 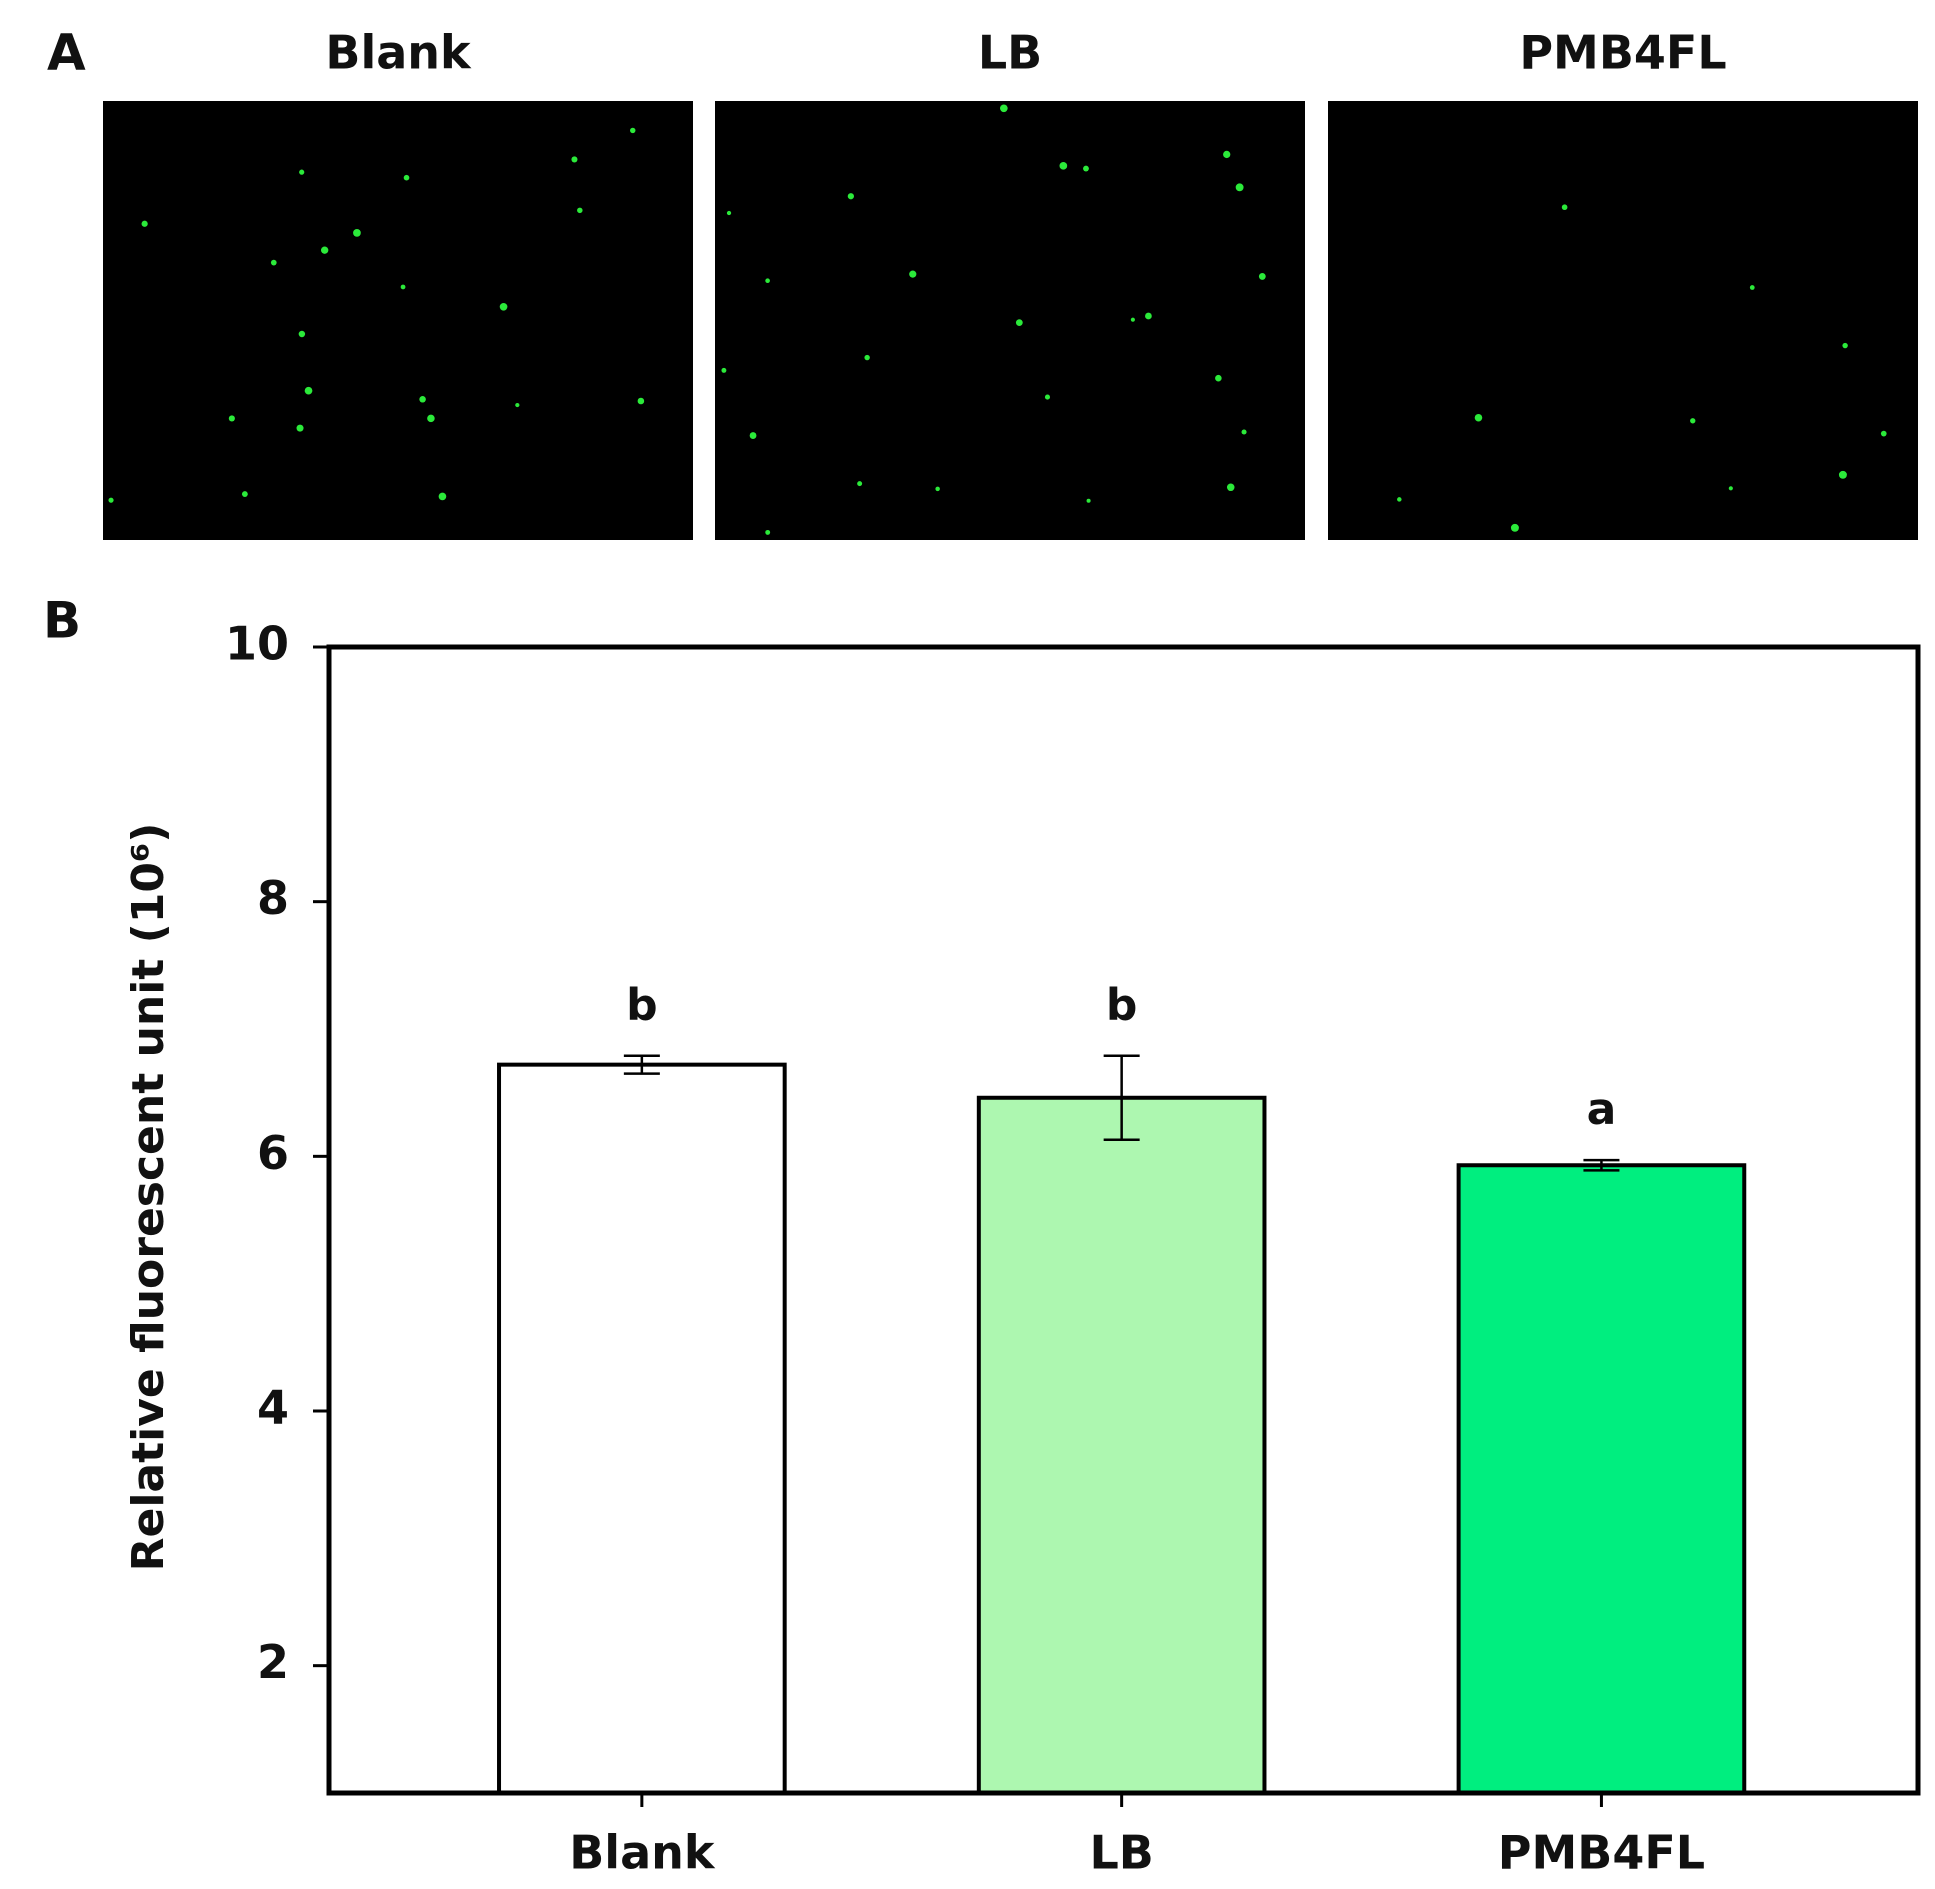 What do you see at coordinates (1602, 1109) in the screenshot?
I see `significance-label: a` at bounding box center [1602, 1109].